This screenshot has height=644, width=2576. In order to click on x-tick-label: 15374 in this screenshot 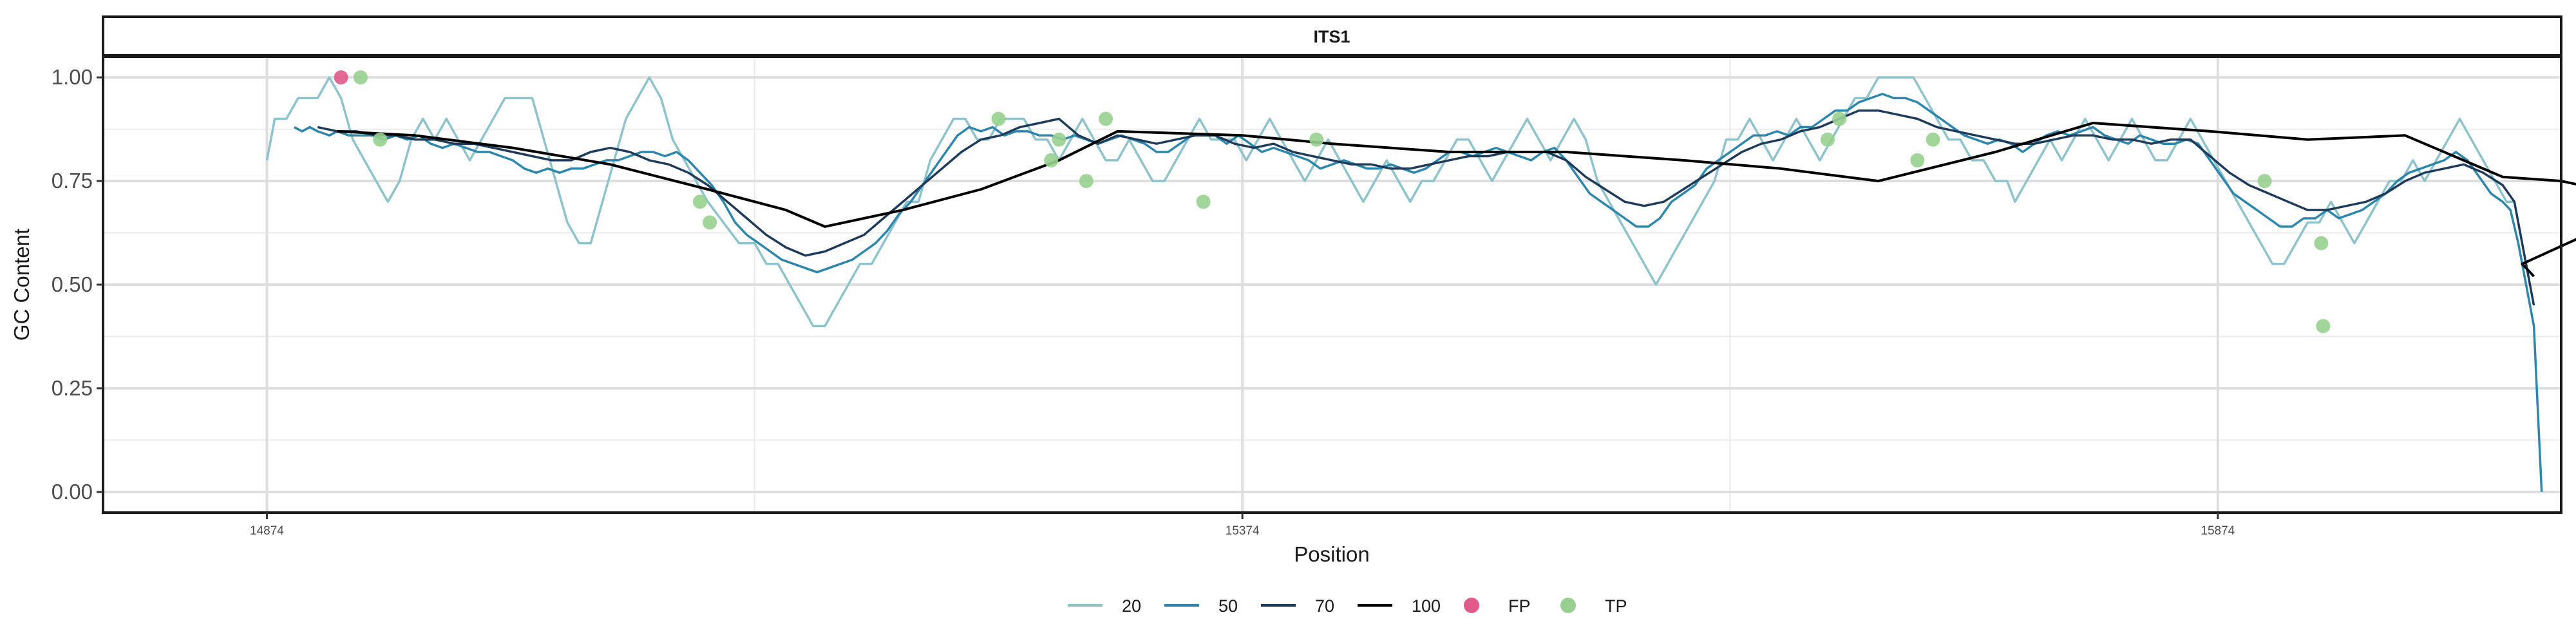, I will do `click(1243, 531)`.